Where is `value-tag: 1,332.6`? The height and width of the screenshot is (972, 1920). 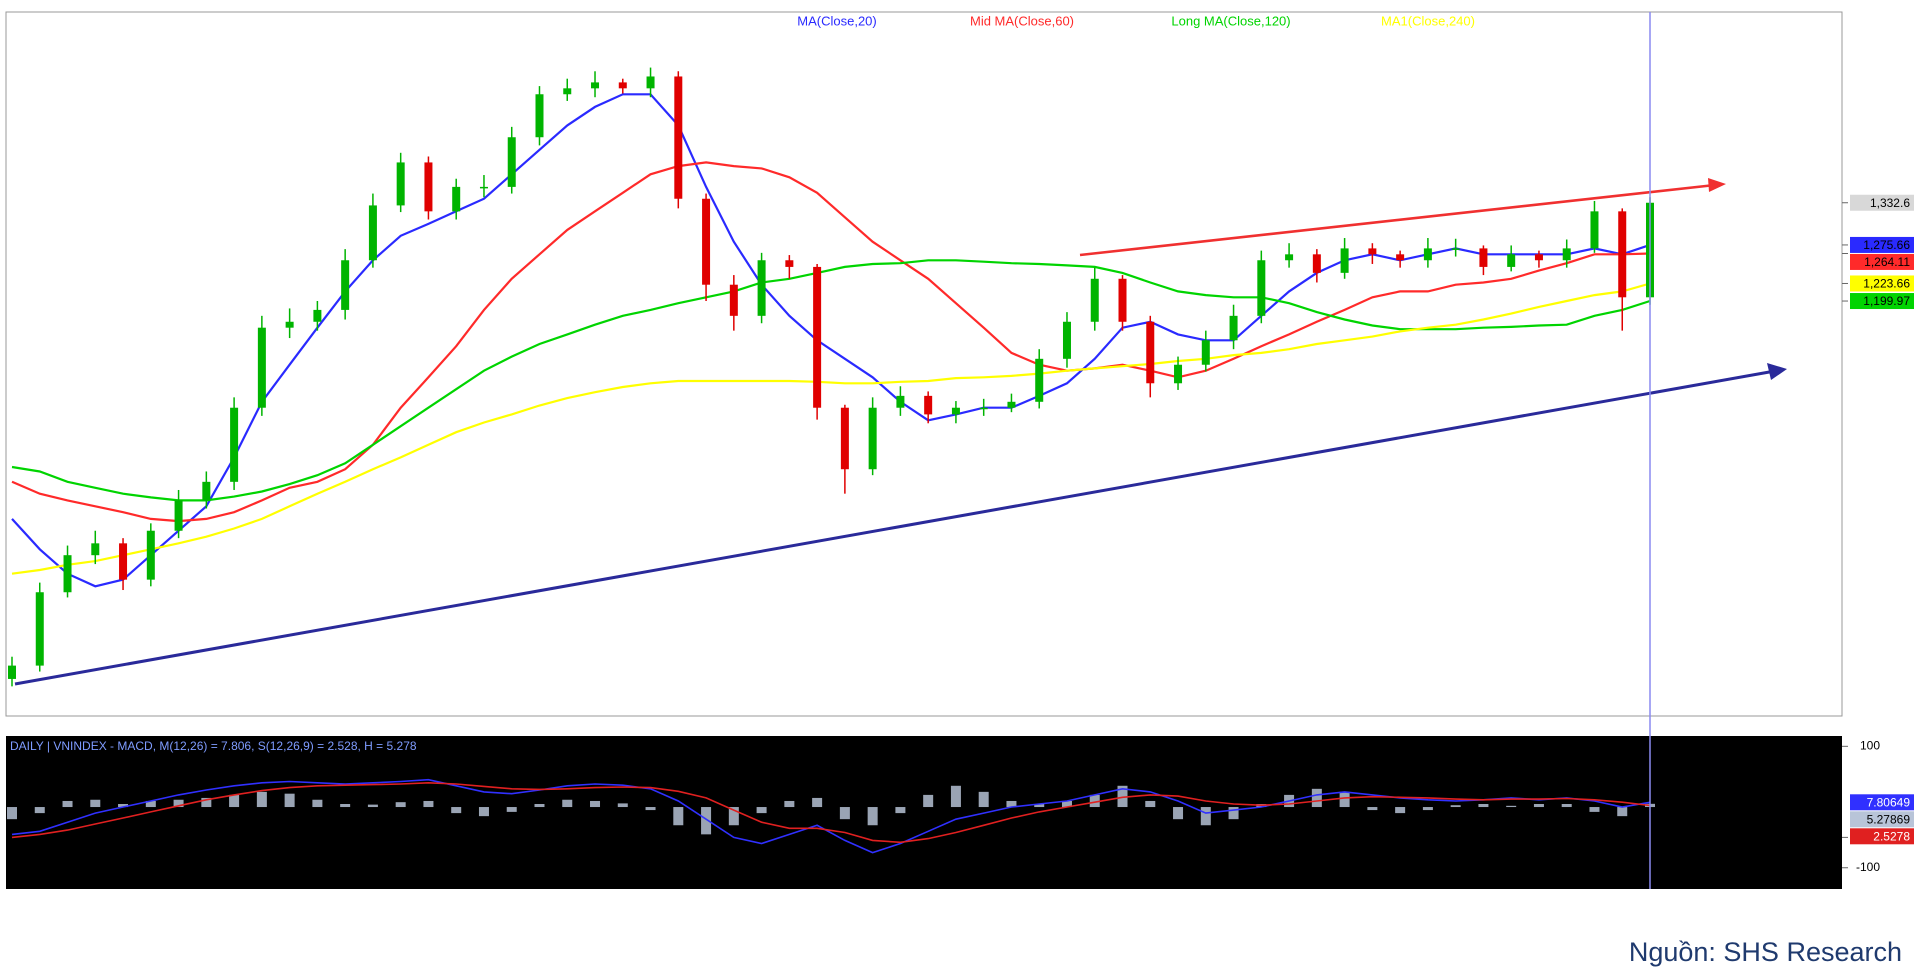
value-tag: 1,332.6 is located at coordinates (1890, 203).